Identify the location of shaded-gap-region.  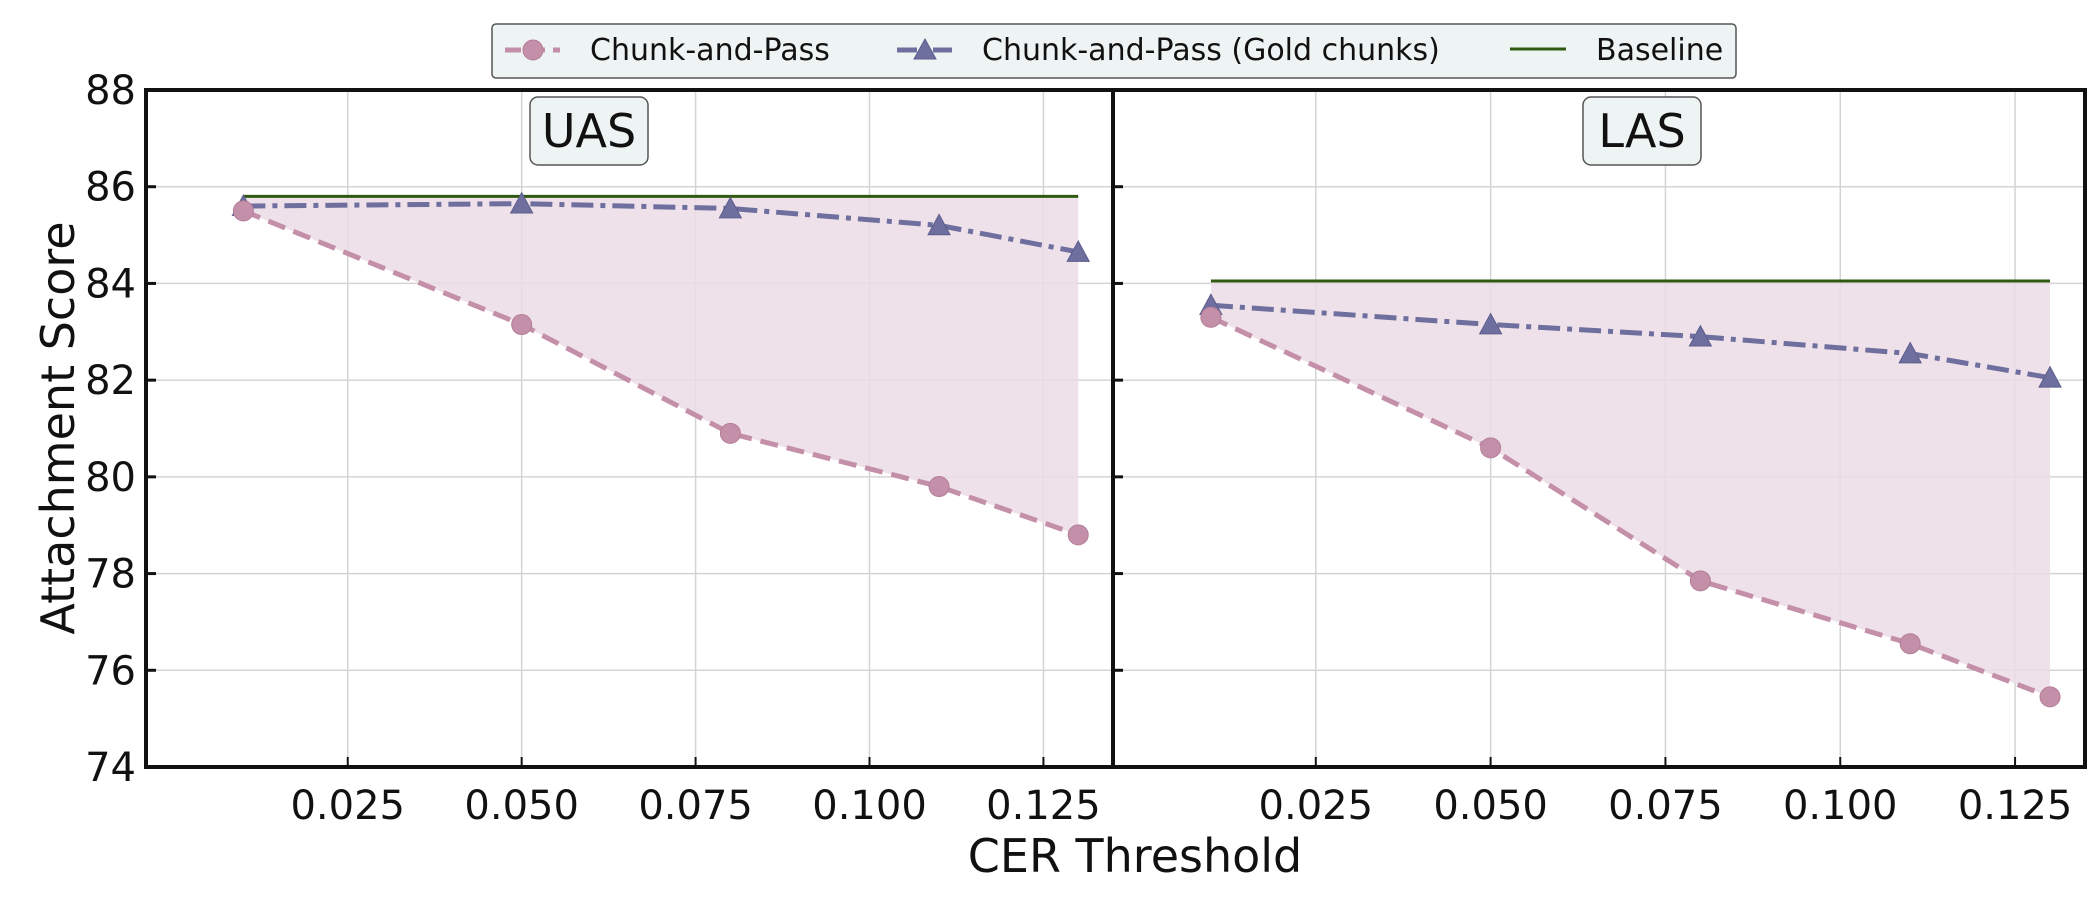
(661, 365).